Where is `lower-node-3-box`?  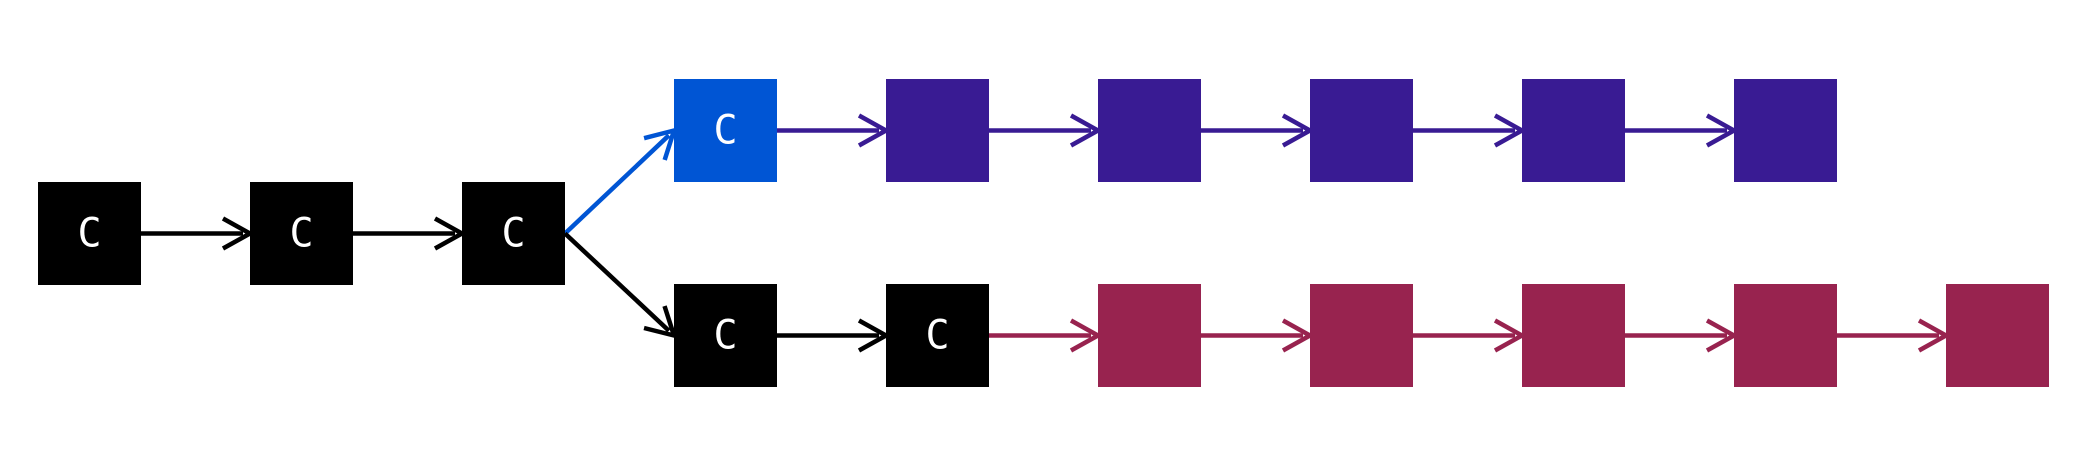
lower-node-3-box is located at coordinates (1149, 335).